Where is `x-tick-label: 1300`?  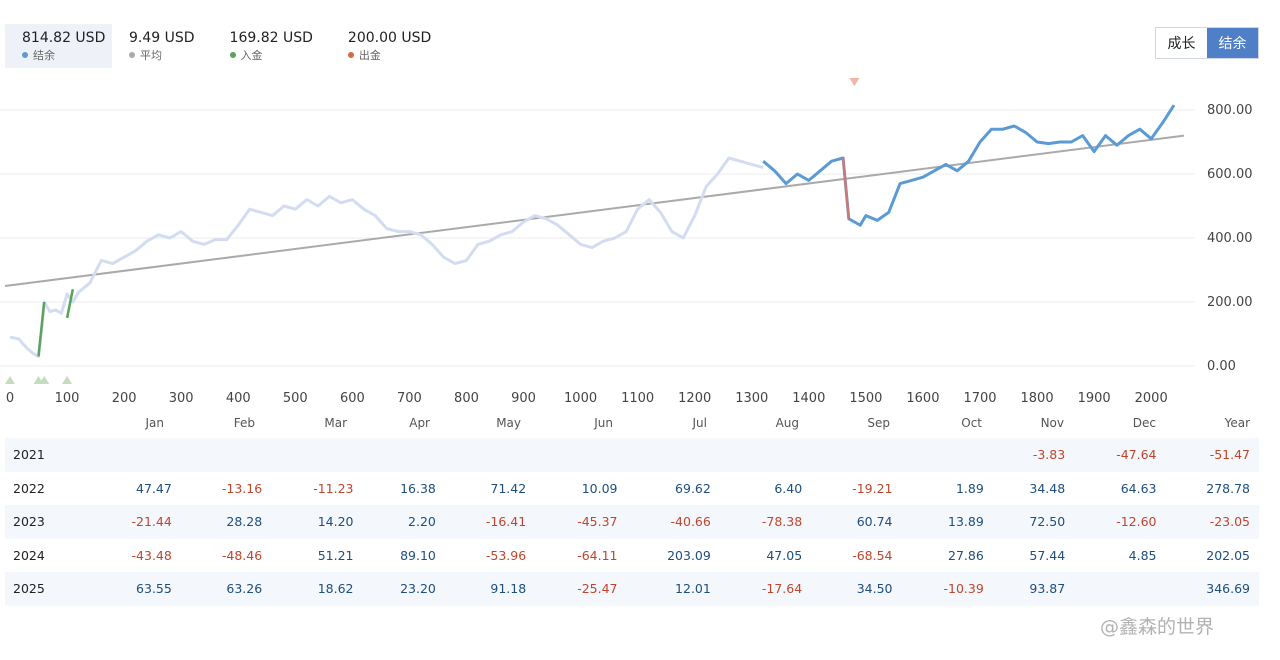
x-tick-label: 1300 is located at coordinates (751, 398).